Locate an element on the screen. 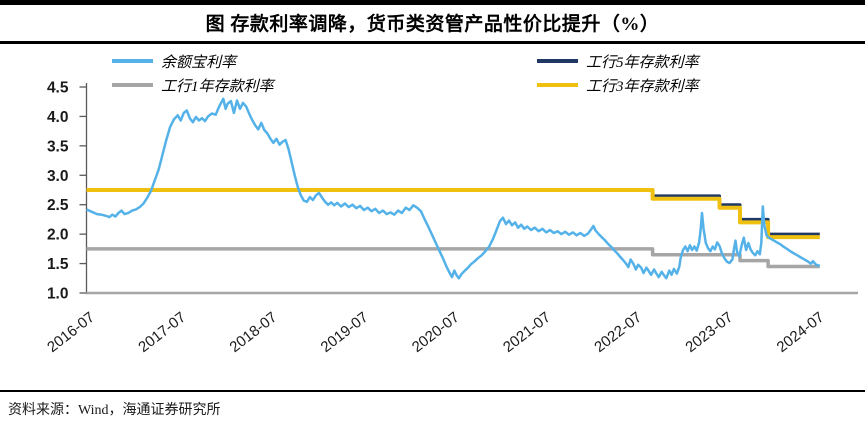 This screenshot has height=432, width=865. top-border-bar is located at coordinates (432, 2).